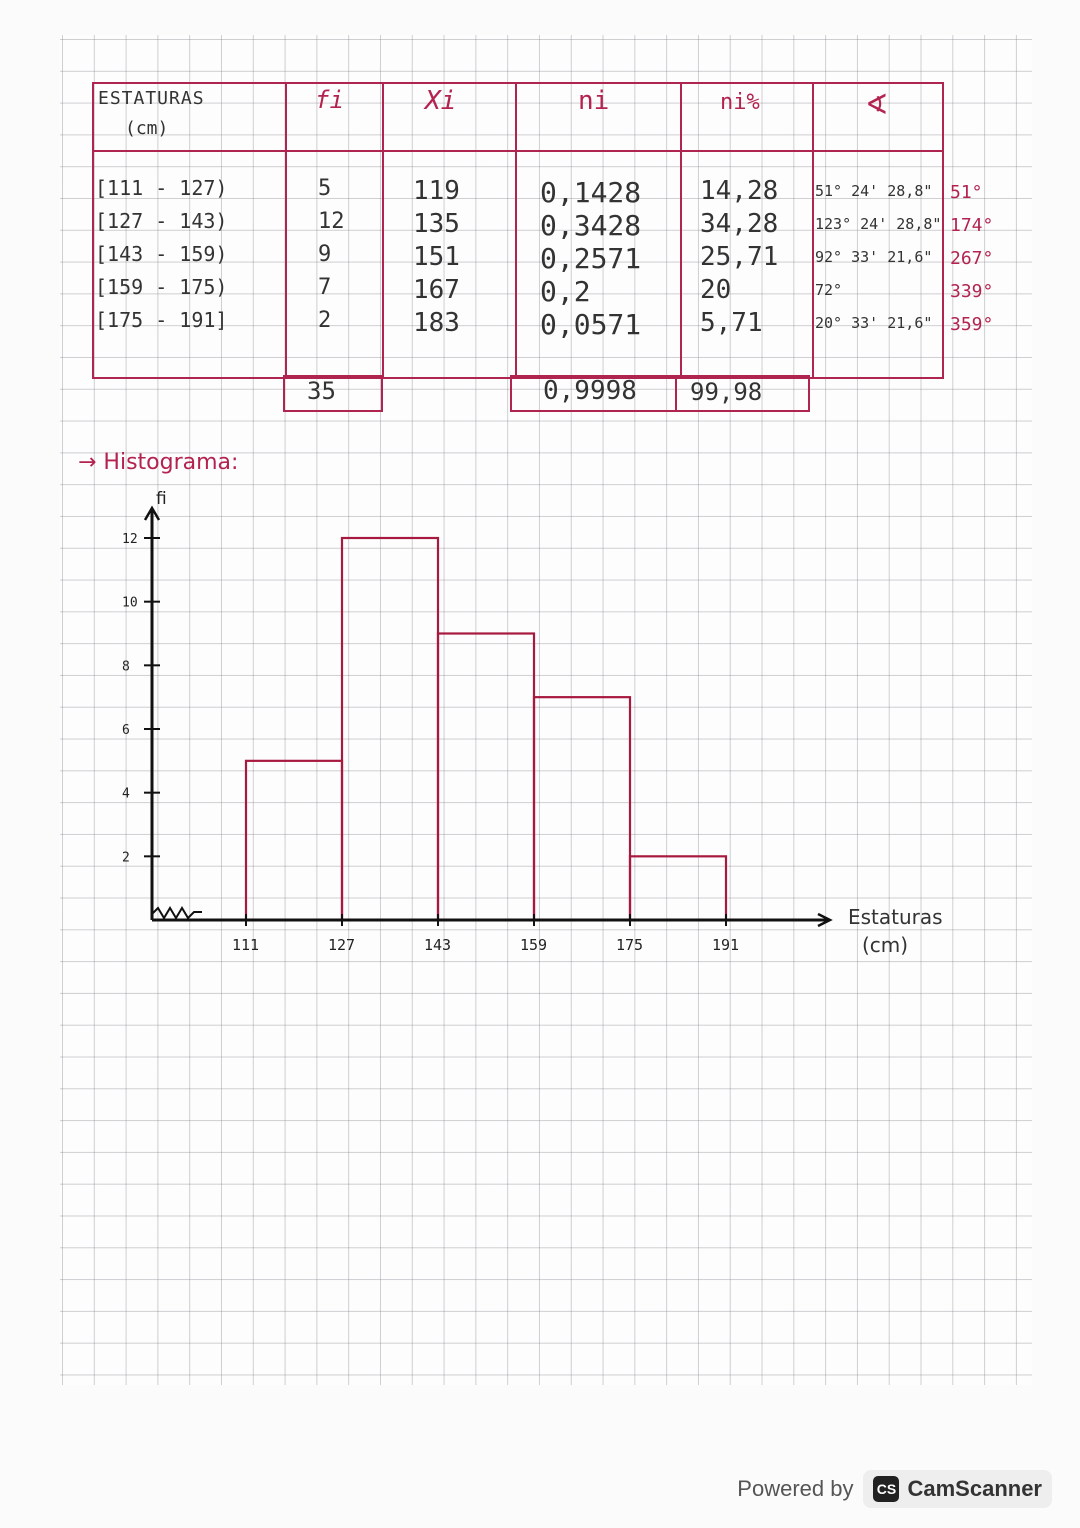  What do you see at coordinates (147, 128) in the screenshot?
I see `header-cm: (cm)` at bounding box center [147, 128].